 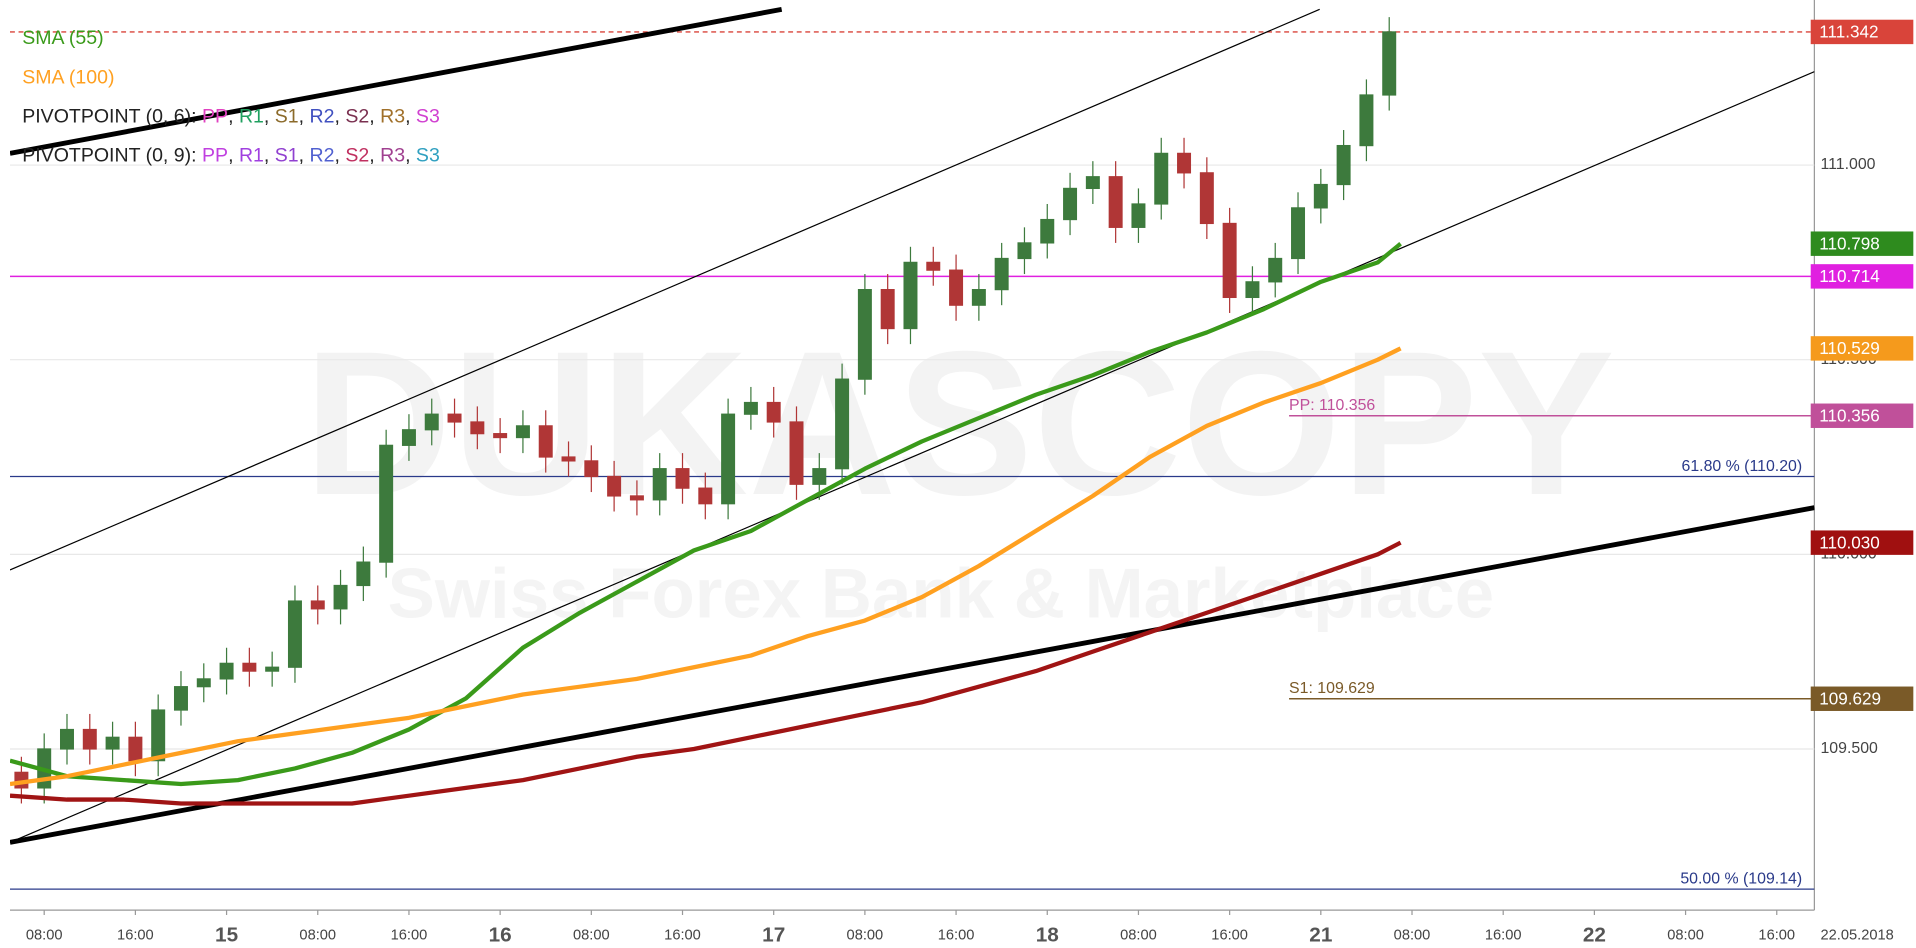 What do you see at coordinates (109, 116) in the screenshot?
I see `legend-row-name: PIVOTPOINT (0, 6):` at bounding box center [109, 116].